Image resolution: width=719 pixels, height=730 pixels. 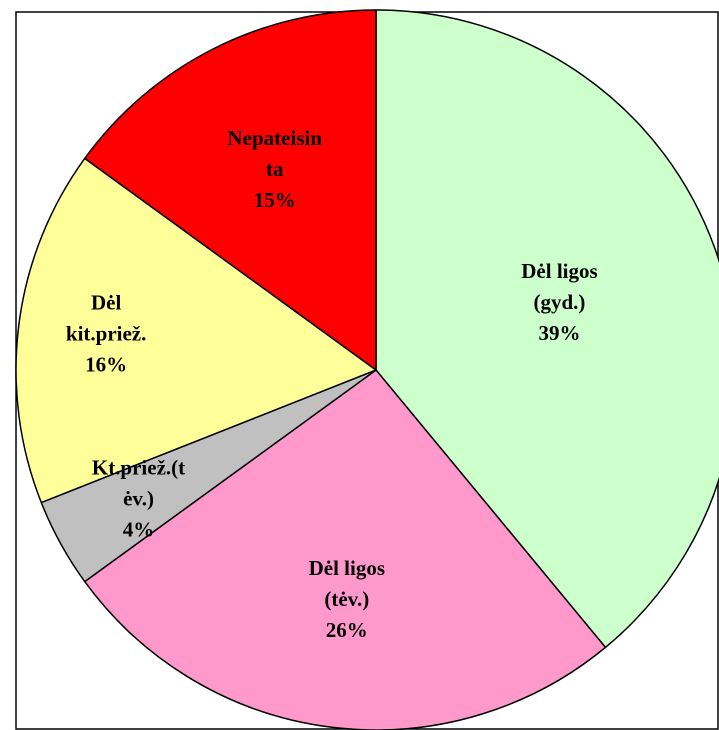 I want to click on value-label: 39%, so click(x=559, y=333).